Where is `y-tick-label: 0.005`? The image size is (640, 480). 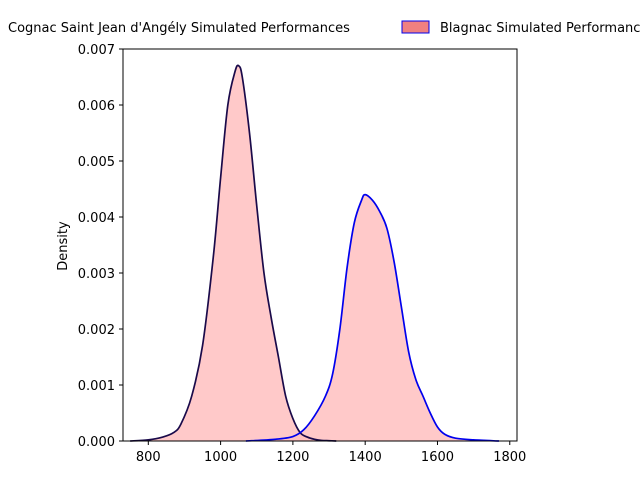
y-tick-label: 0.005 is located at coordinates (96, 162).